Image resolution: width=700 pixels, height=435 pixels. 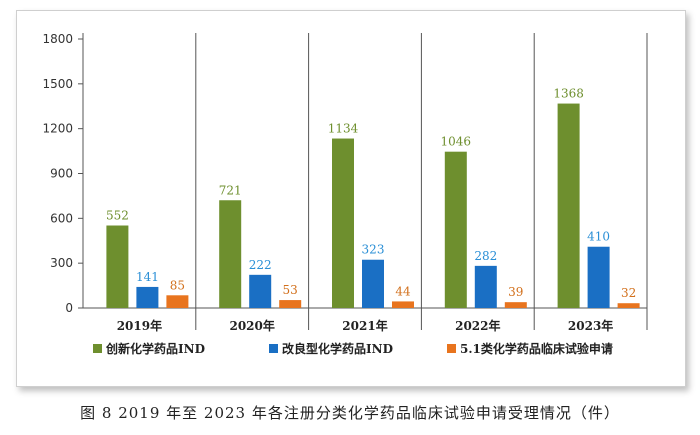 What do you see at coordinates (230, 190) in the screenshot?
I see `data-label: 721` at bounding box center [230, 190].